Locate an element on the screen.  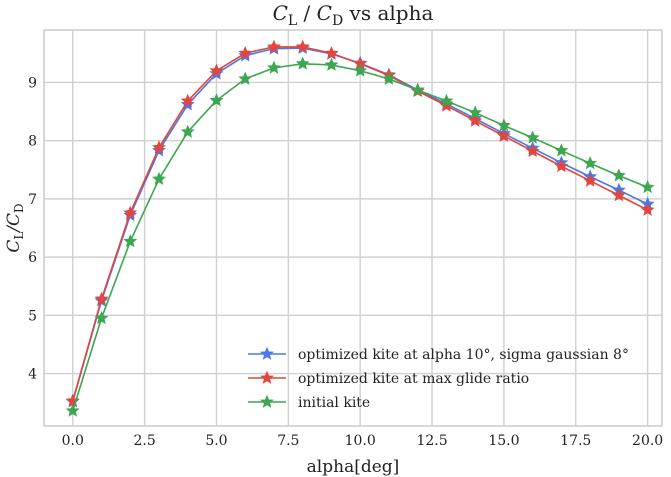
y-axis-label-text: CL/CD is located at coordinates (15, 227).